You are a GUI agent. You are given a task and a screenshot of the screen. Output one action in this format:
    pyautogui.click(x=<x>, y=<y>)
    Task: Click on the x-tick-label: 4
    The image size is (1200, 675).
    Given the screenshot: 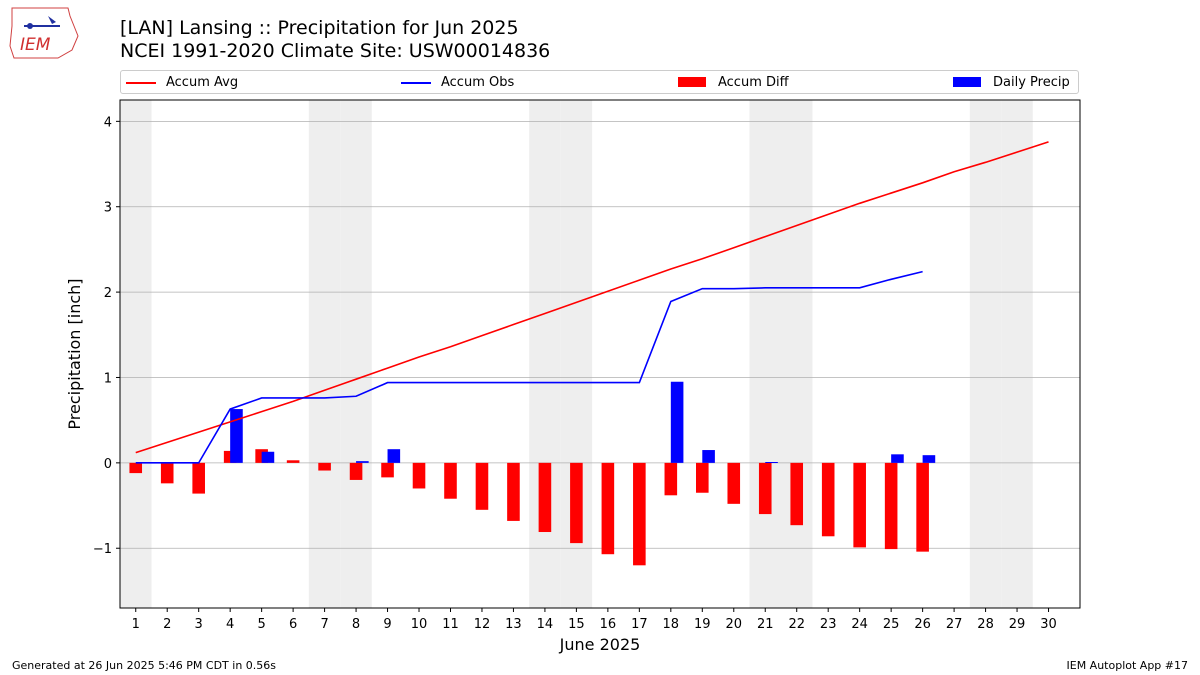 What is the action you would take?
    pyautogui.click(x=230, y=624)
    